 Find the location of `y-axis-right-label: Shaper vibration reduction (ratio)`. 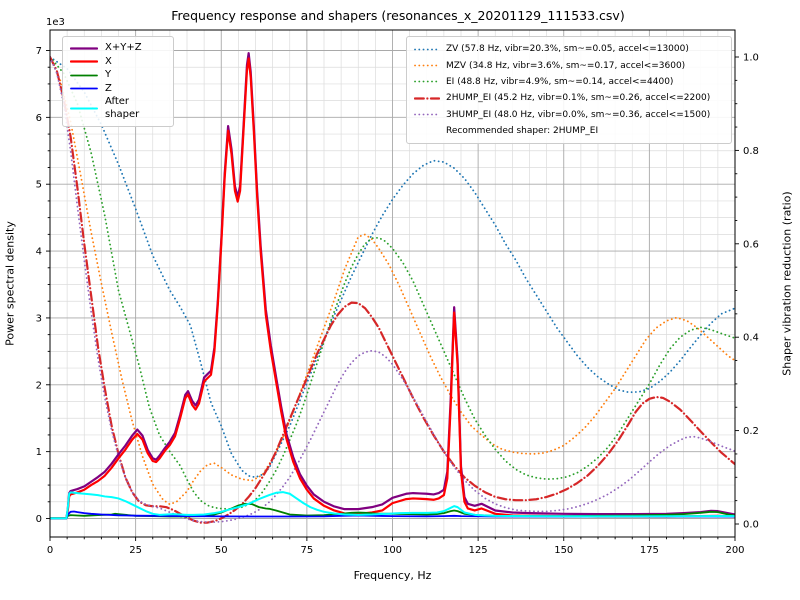

y-axis-right-label: Shaper vibration reduction (ratio) is located at coordinates (787, 283).